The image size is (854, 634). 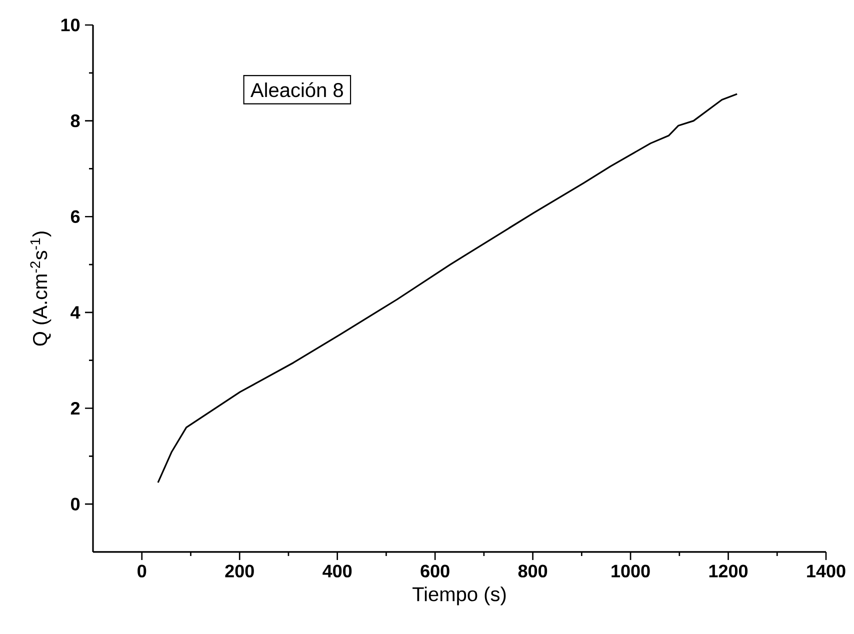 What do you see at coordinates (533, 571) in the screenshot?
I see `x-tick-label: 800` at bounding box center [533, 571].